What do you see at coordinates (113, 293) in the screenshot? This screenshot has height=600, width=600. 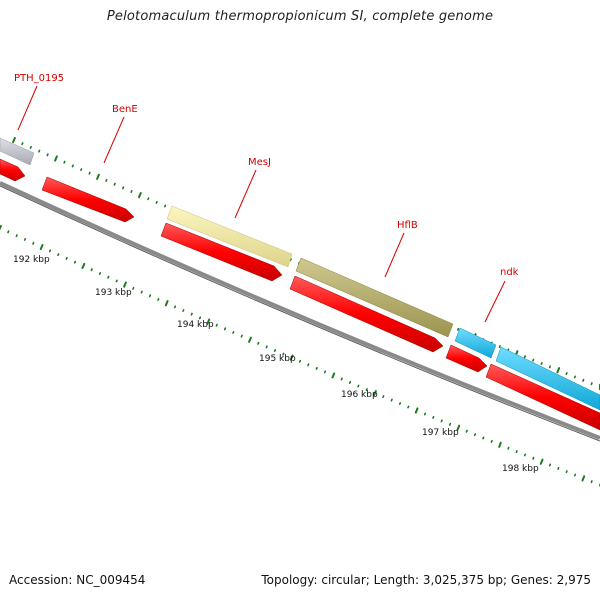 I see `scale-label-193: 193 kbp` at bounding box center [113, 293].